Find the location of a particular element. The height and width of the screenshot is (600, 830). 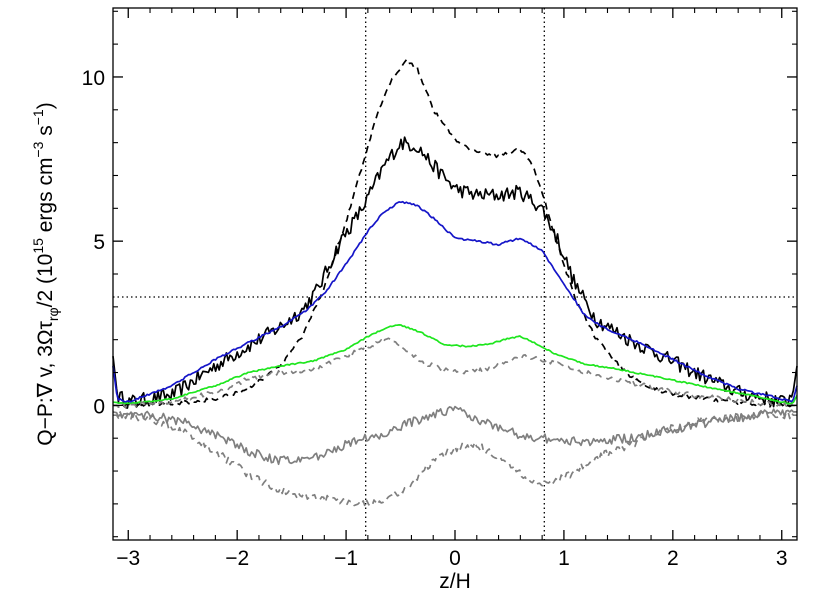

y-tick-label: 0 is located at coordinates (99, 406).